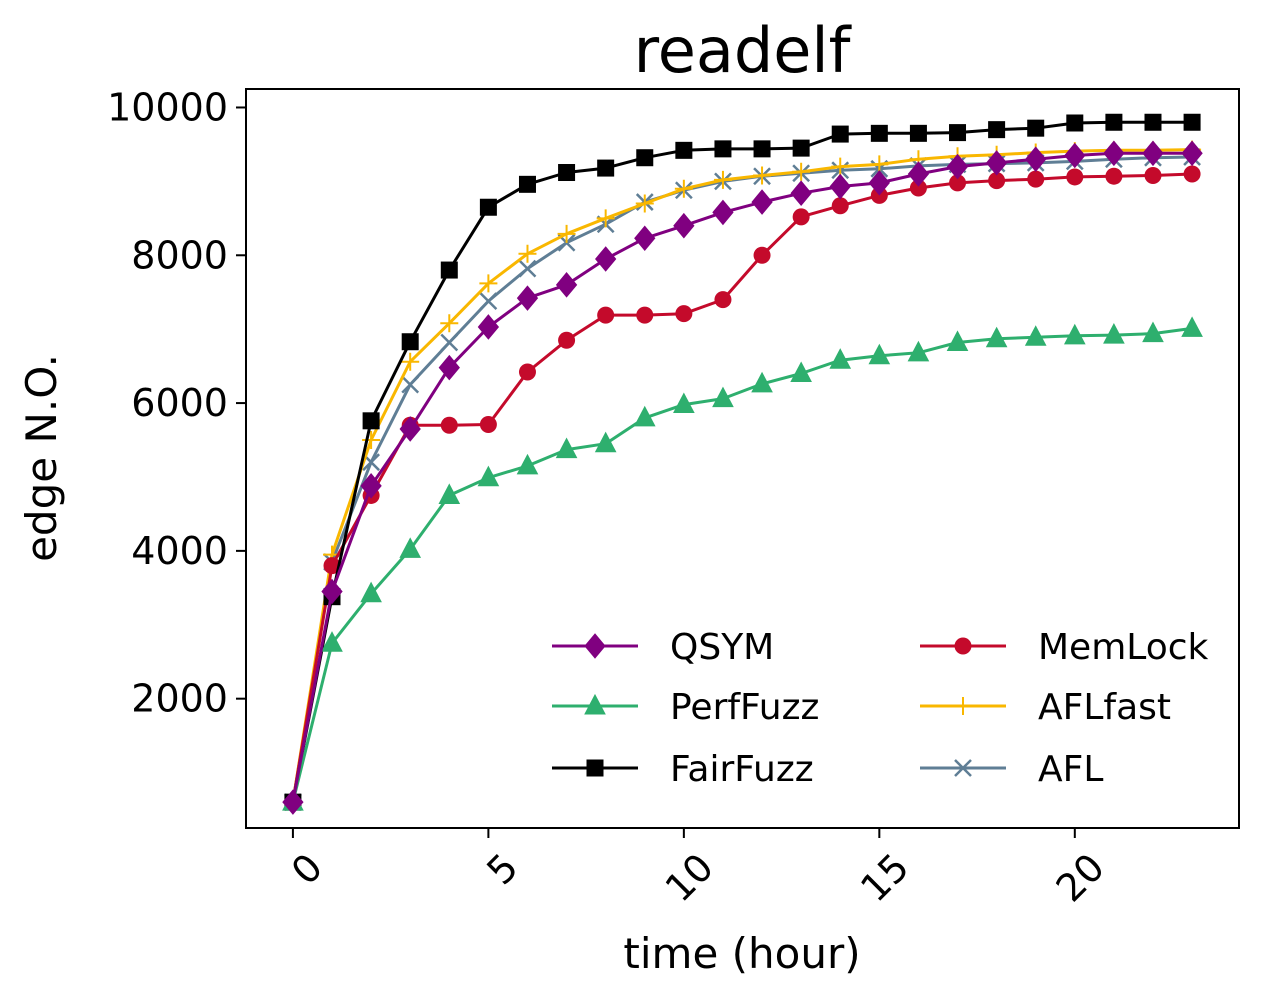 This screenshot has width=1269, height=1000. I want to click on legend-label: MemLock, so click(1123, 647).